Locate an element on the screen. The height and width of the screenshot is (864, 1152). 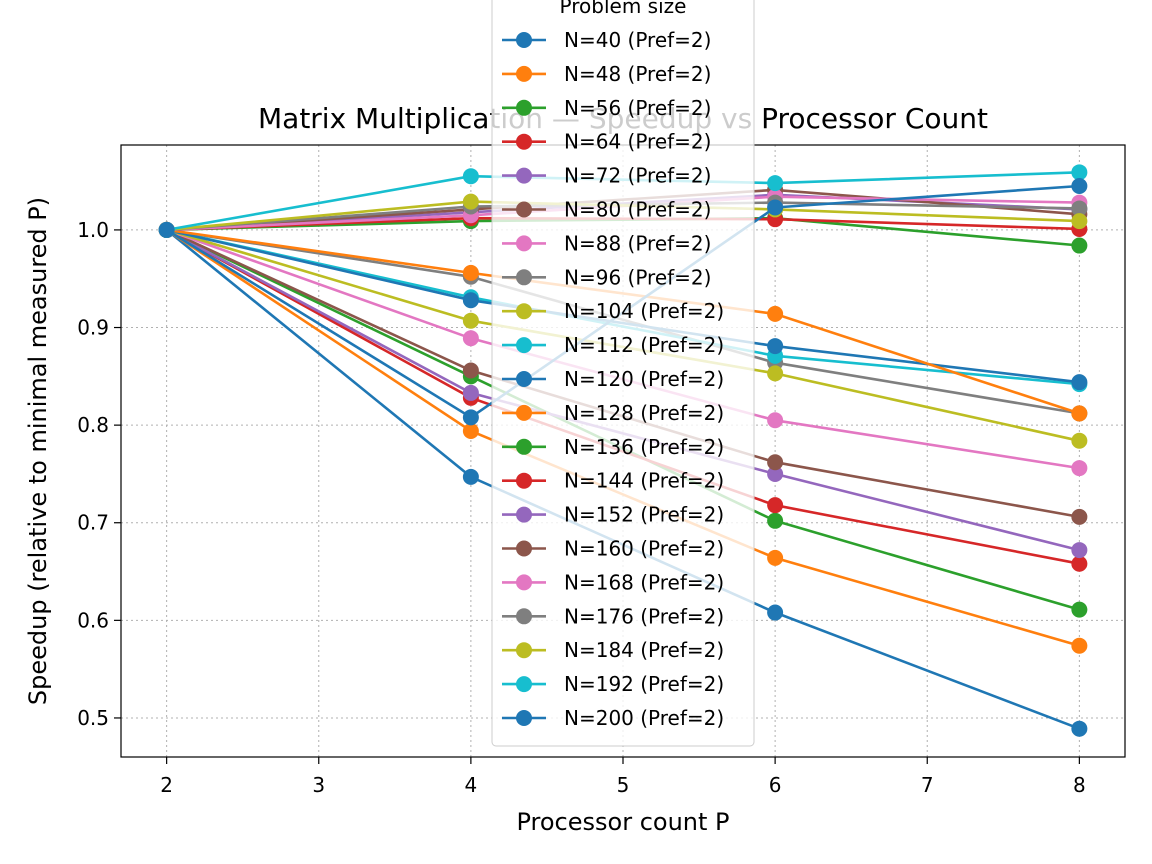
legend-entry: N=64 (Pref=2) is located at coordinates (606, 142).